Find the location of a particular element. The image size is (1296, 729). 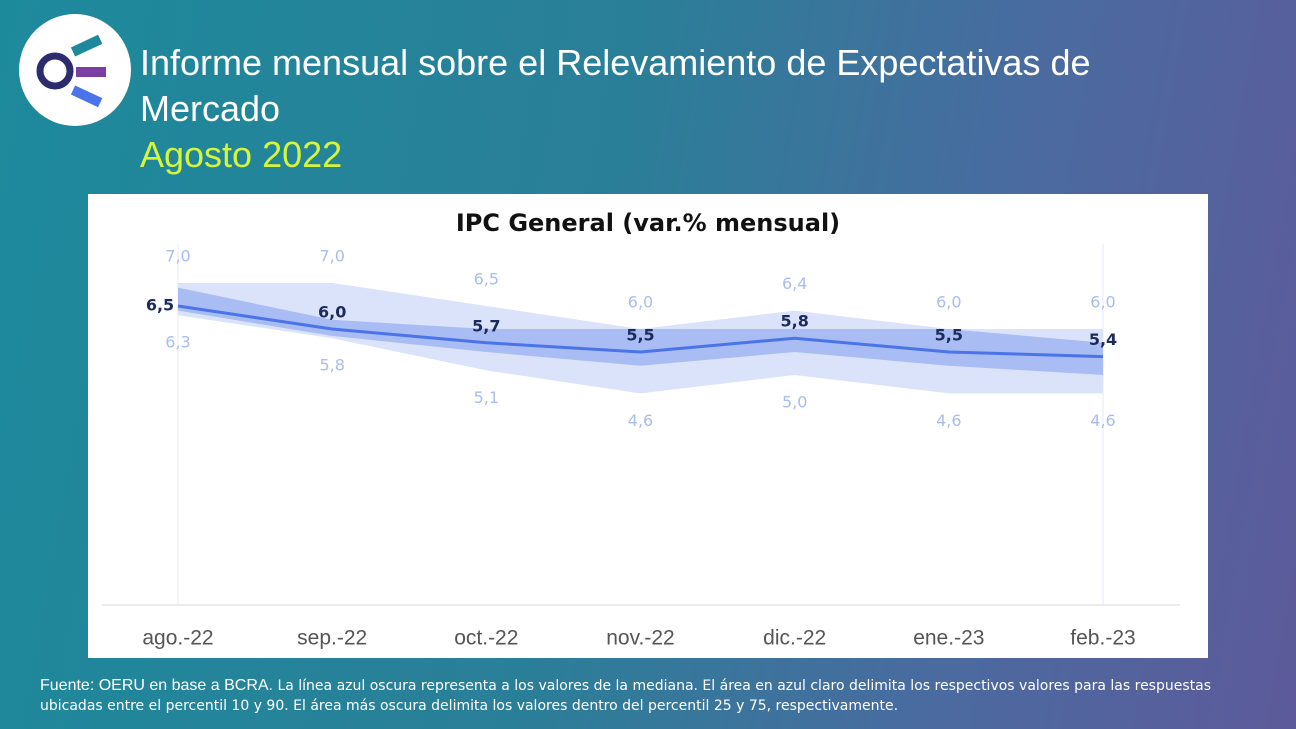

x-tick-label: feb.-23 is located at coordinates (1102, 638).